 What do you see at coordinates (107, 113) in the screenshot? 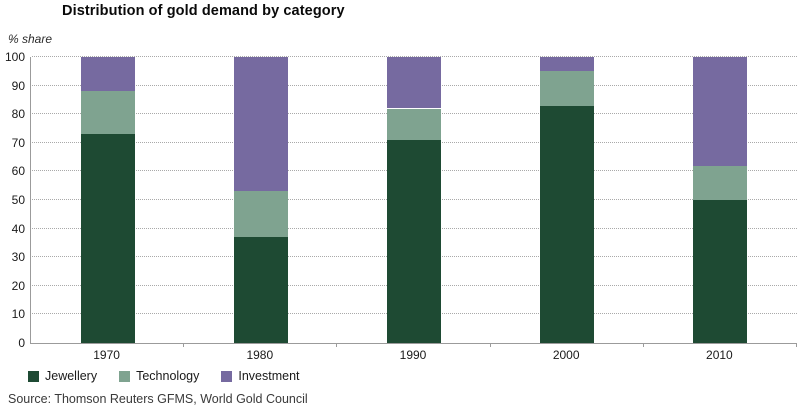
I see `bar-1970-technology` at bounding box center [107, 113].